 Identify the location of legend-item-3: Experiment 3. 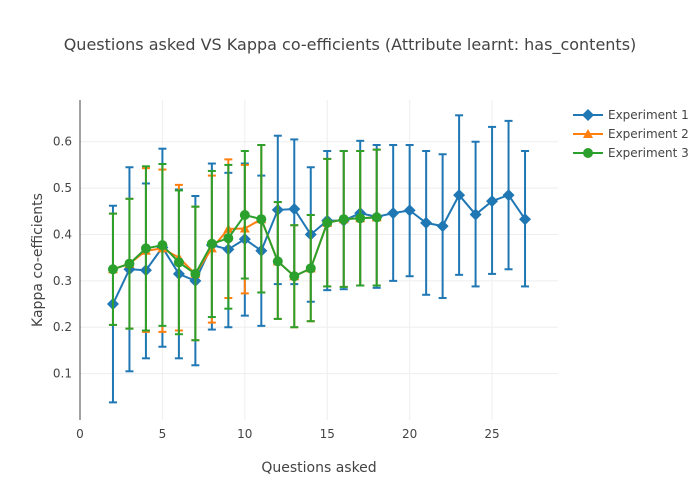
(631, 153).